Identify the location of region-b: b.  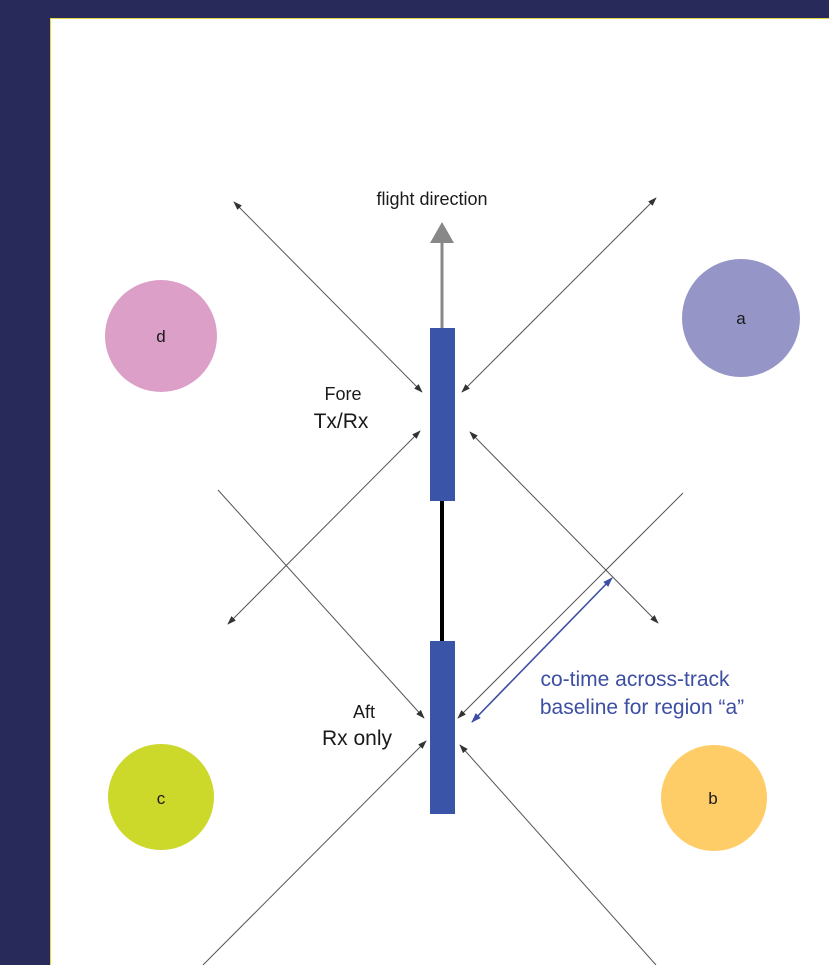
(714, 798).